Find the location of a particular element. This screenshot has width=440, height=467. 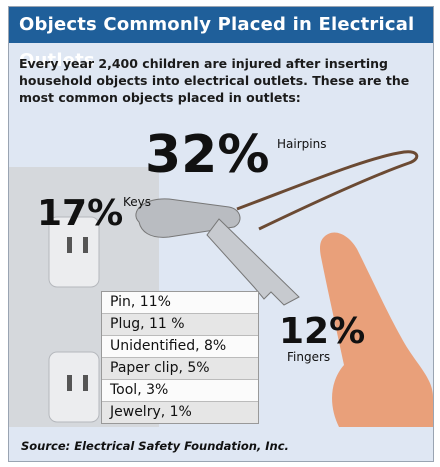

outlet-socket-top is located at coordinates (74, 252).